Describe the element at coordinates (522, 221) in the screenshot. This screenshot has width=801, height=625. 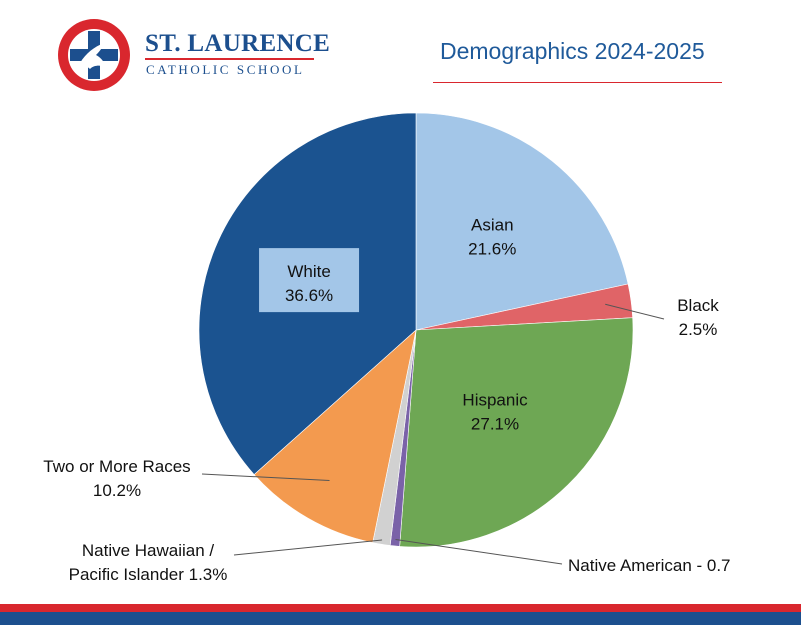
I see `pie-slice-asian` at that location.